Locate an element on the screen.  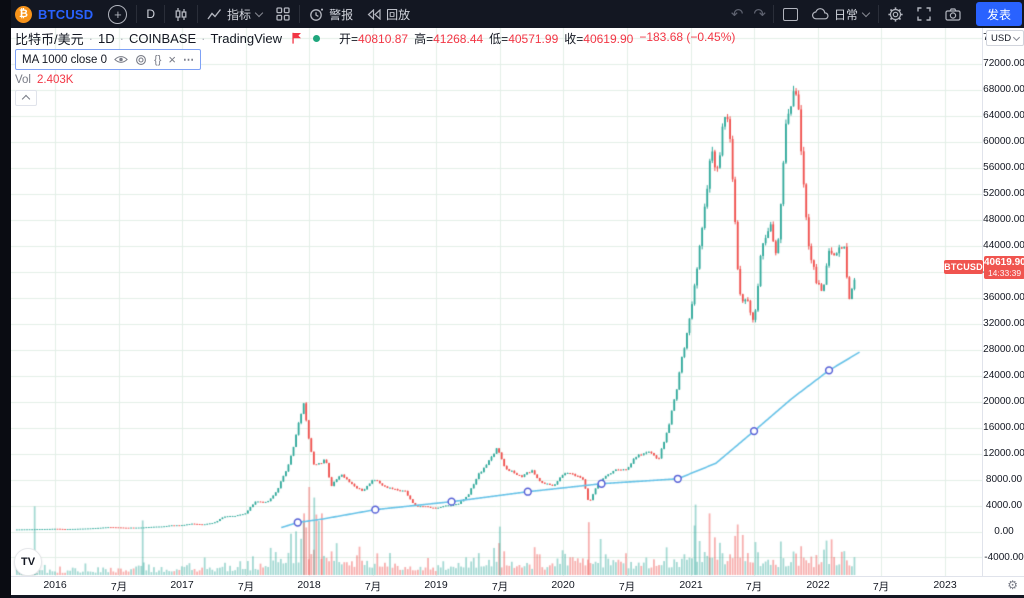
price-axis-label: 4000.00 is located at coordinates (1004, 505).